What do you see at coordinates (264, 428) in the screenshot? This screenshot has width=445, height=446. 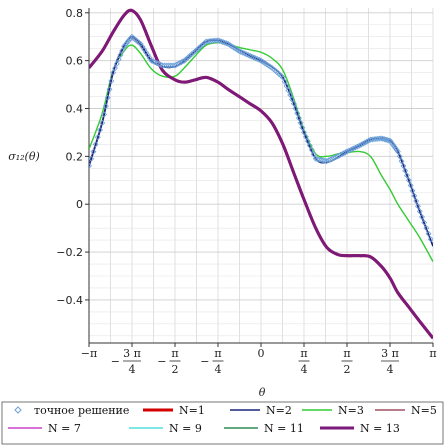 I see `legend-item: N = 11` at bounding box center [264, 428].